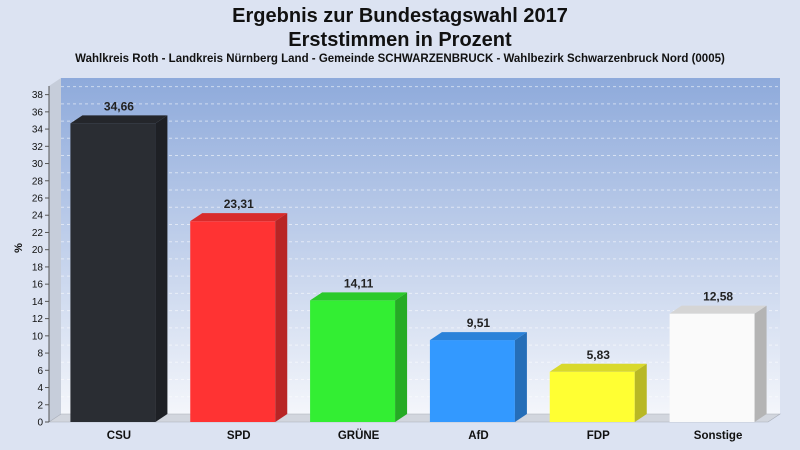  What do you see at coordinates (40, 354) in the screenshot?
I see `y-tick-label: 8` at bounding box center [40, 354].